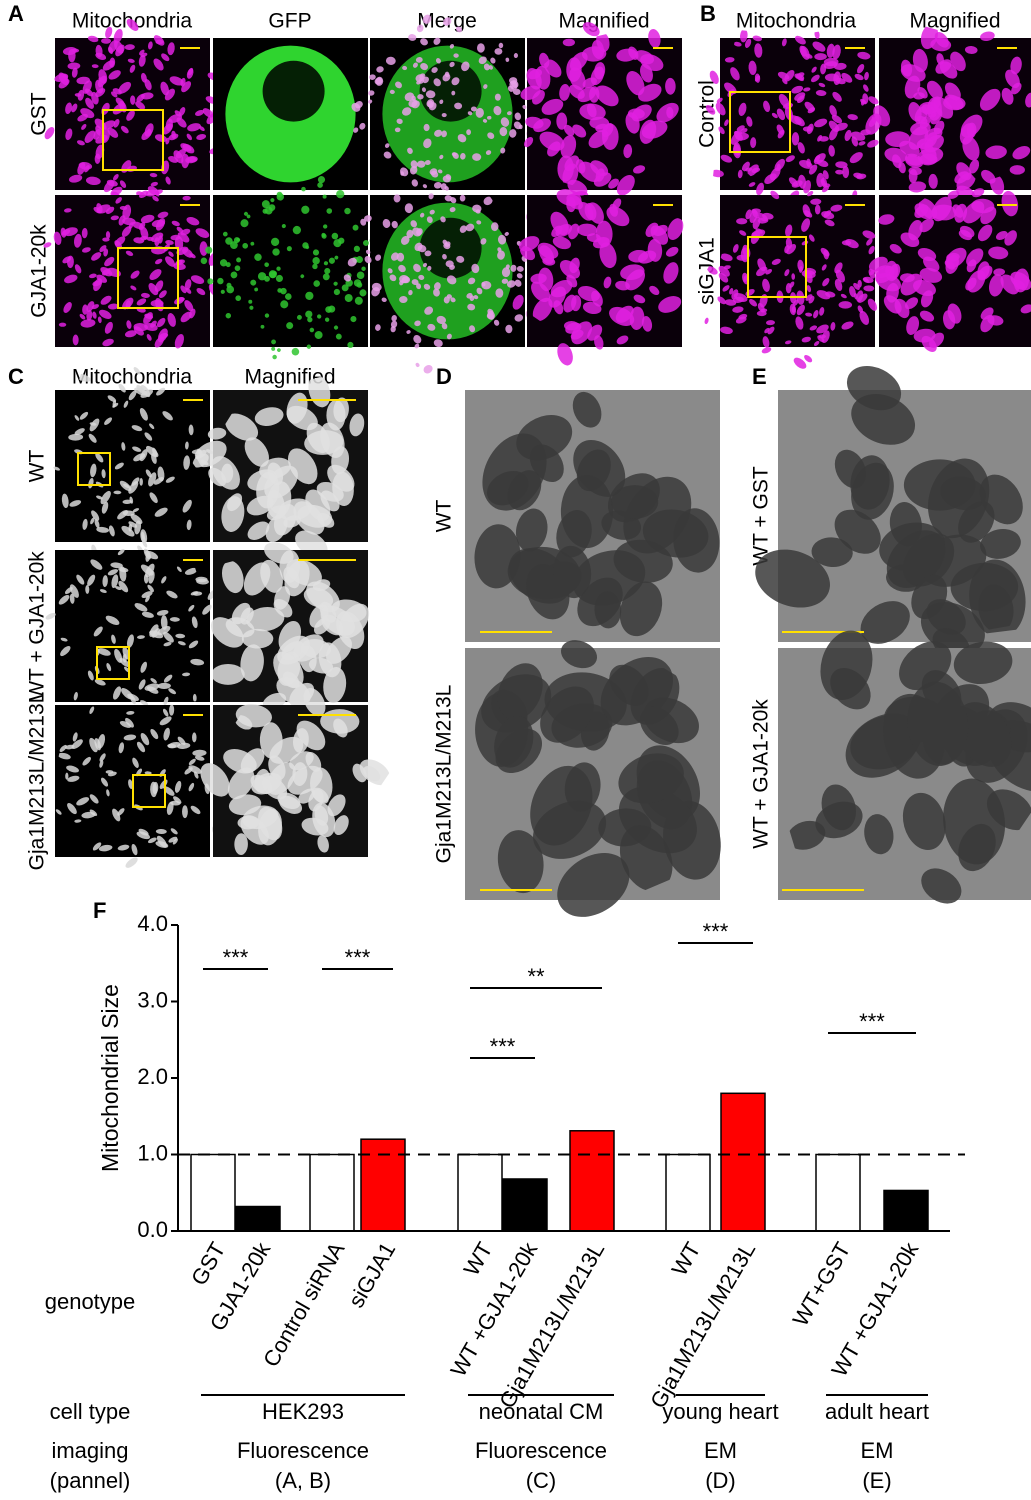 The height and width of the screenshot is (1500, 1031). What do you see at coordinates (444, 516) in the screenshot?
I see `row-label: WT` at bounding box center [444, 516].